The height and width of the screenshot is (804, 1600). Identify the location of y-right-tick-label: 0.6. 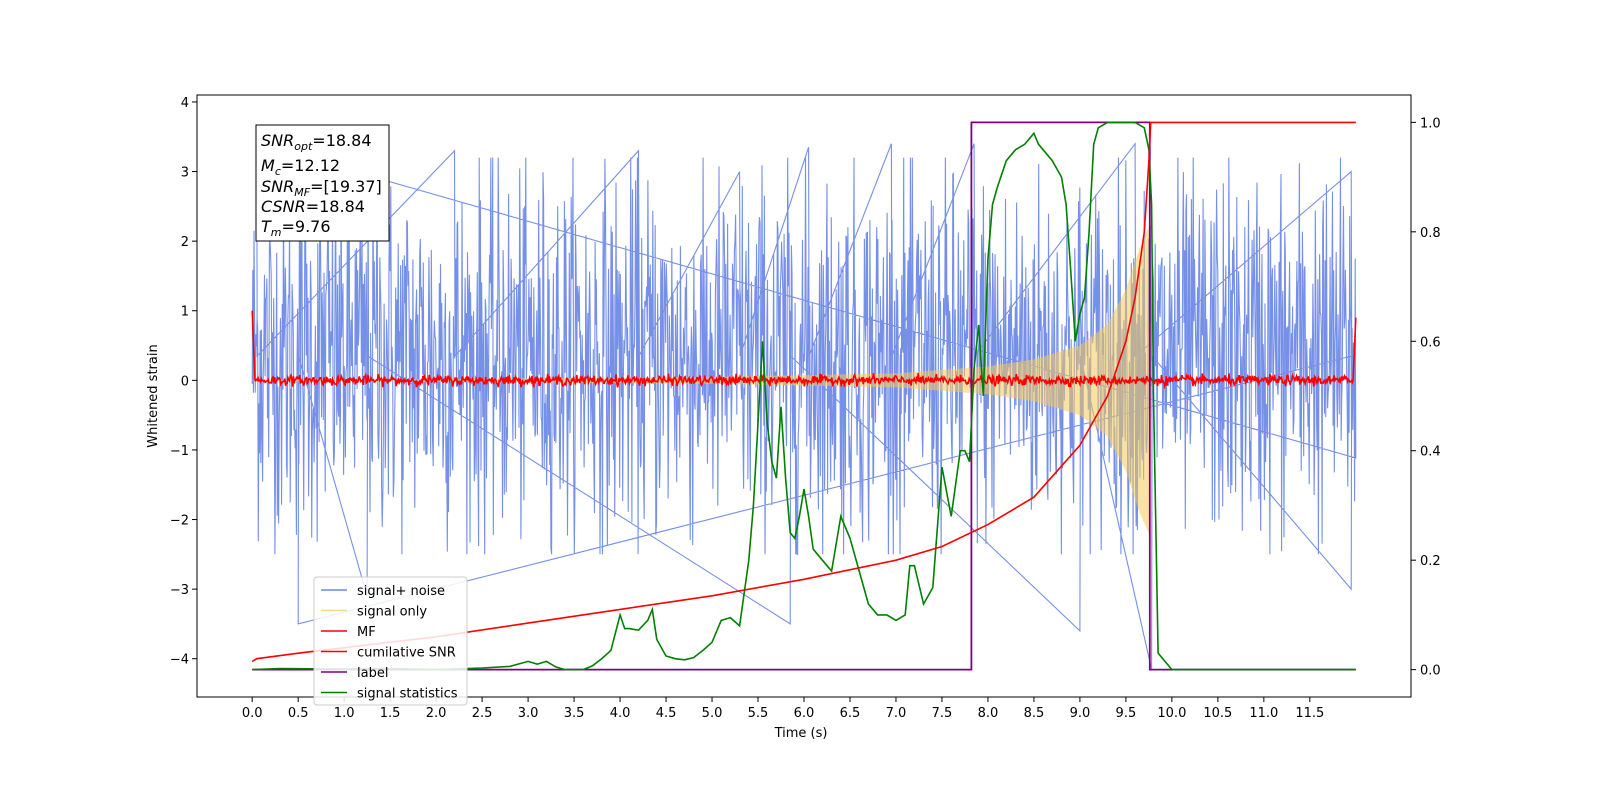
(1430, 342).